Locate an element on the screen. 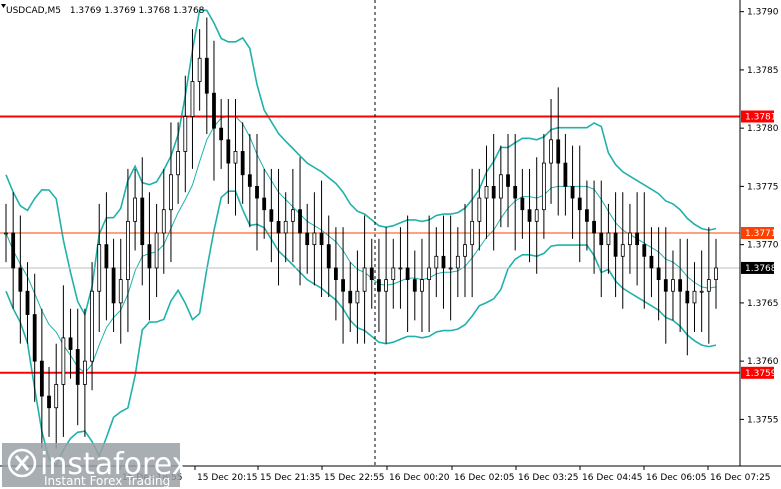  price-tick-label: 1.3765 is located at coordinates (763, 304).